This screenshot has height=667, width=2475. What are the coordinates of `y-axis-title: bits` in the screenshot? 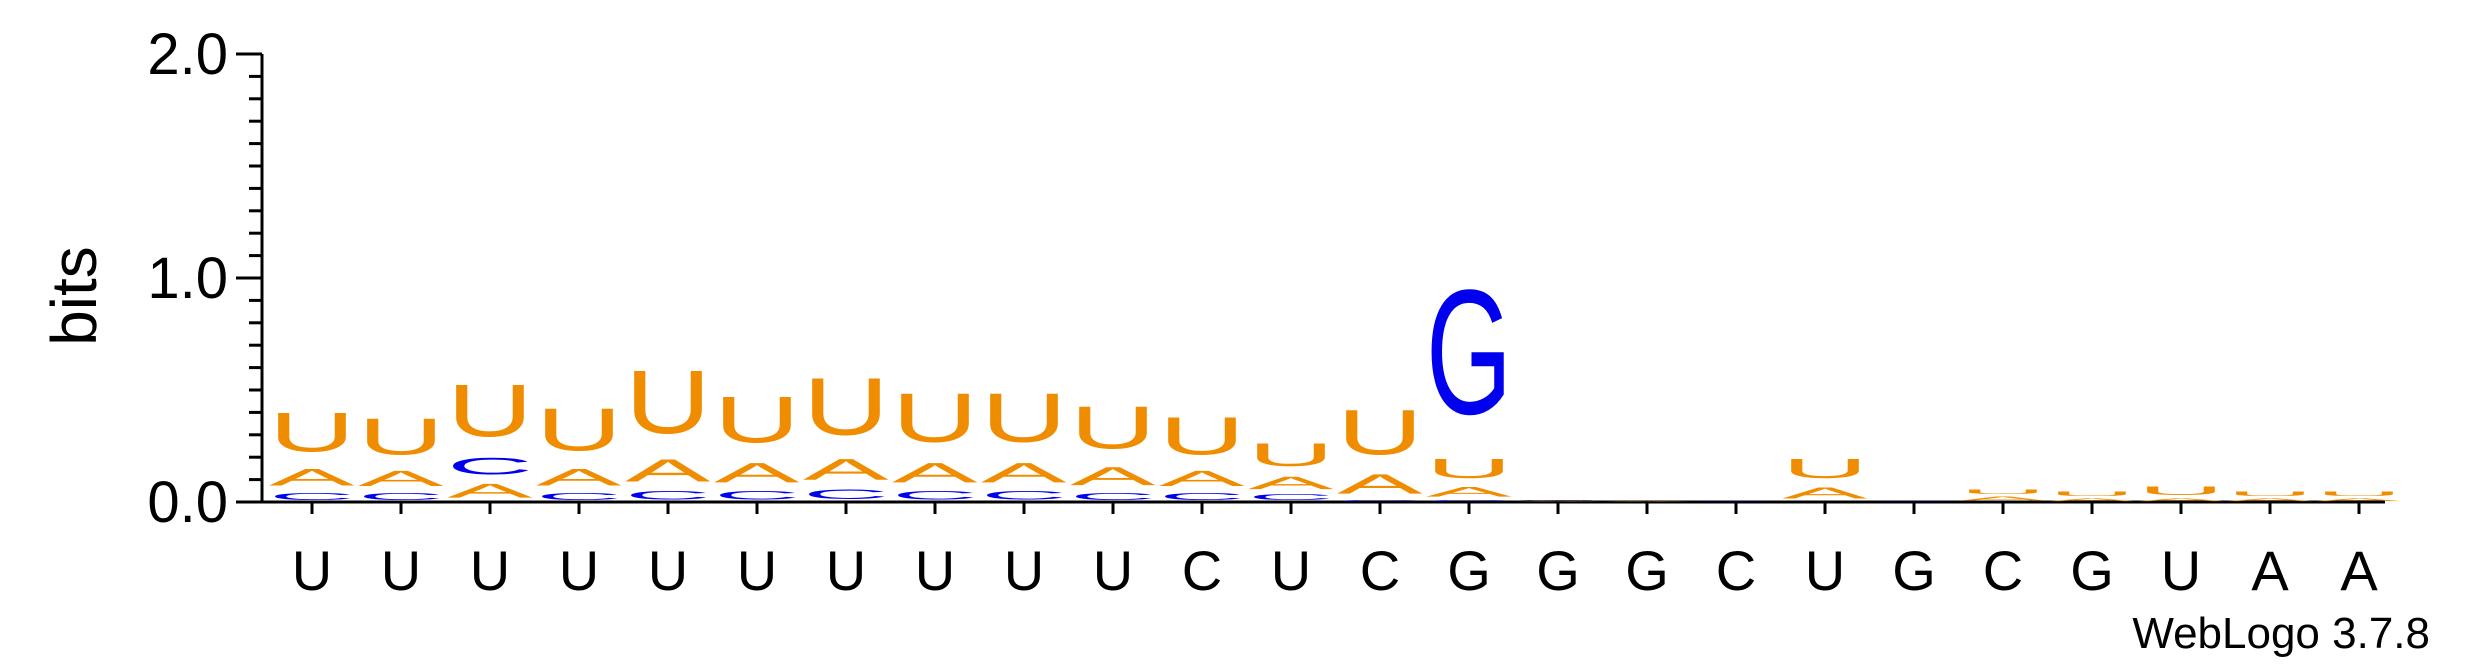 It's located at (74, 296).